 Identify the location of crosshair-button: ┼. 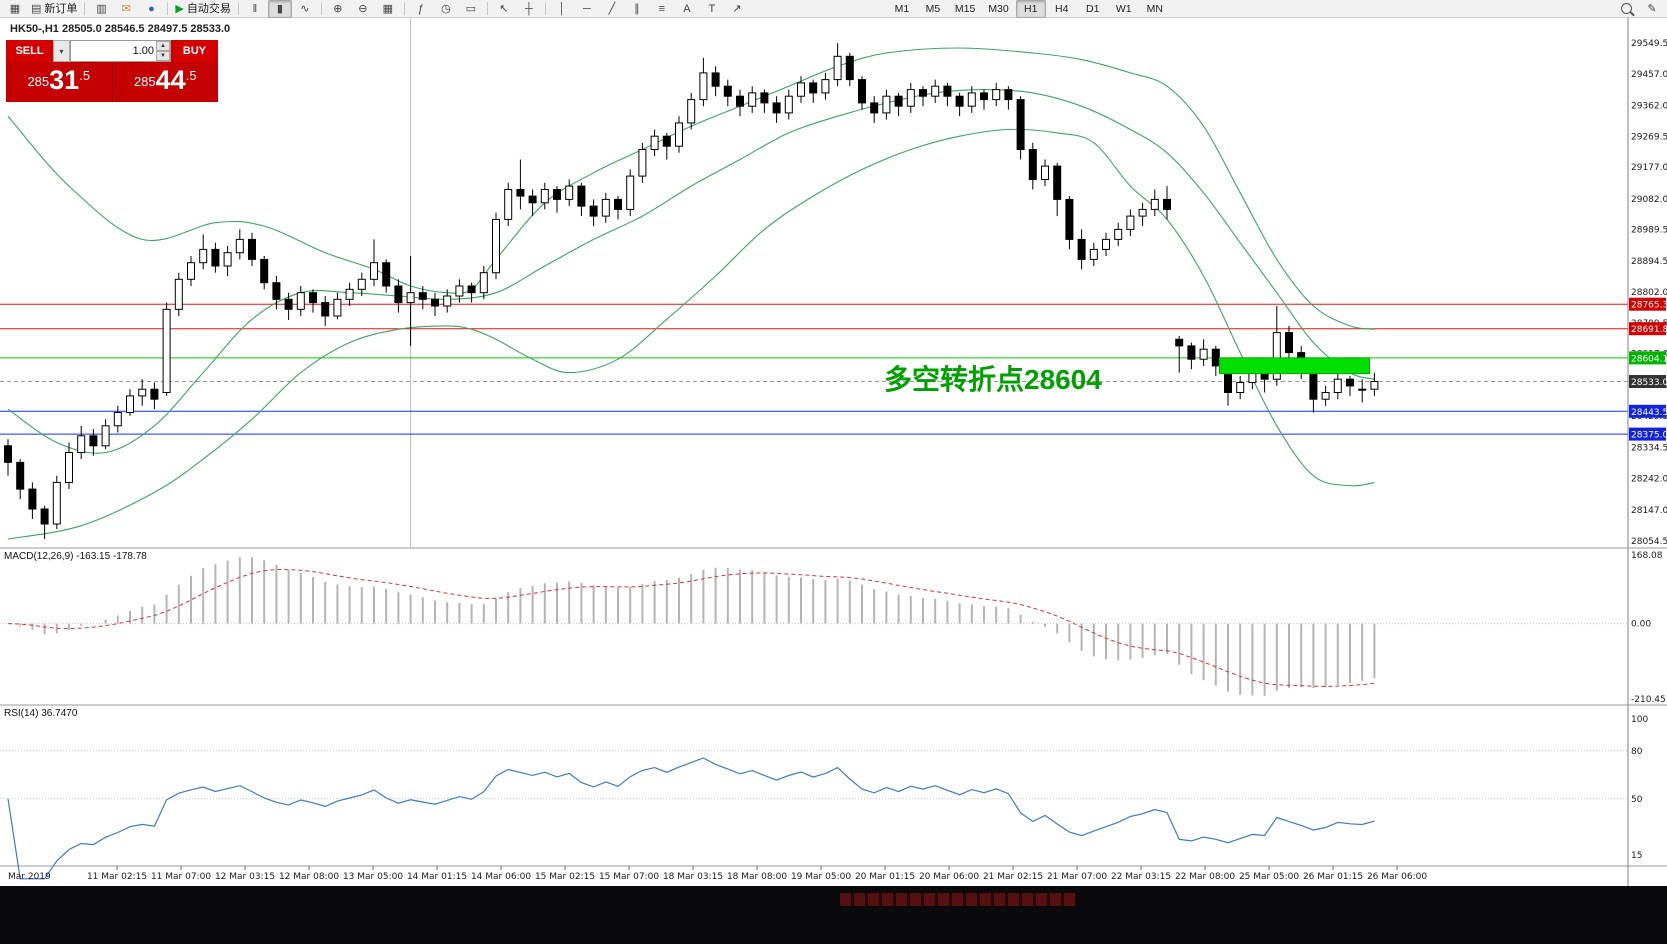
(529, 9).